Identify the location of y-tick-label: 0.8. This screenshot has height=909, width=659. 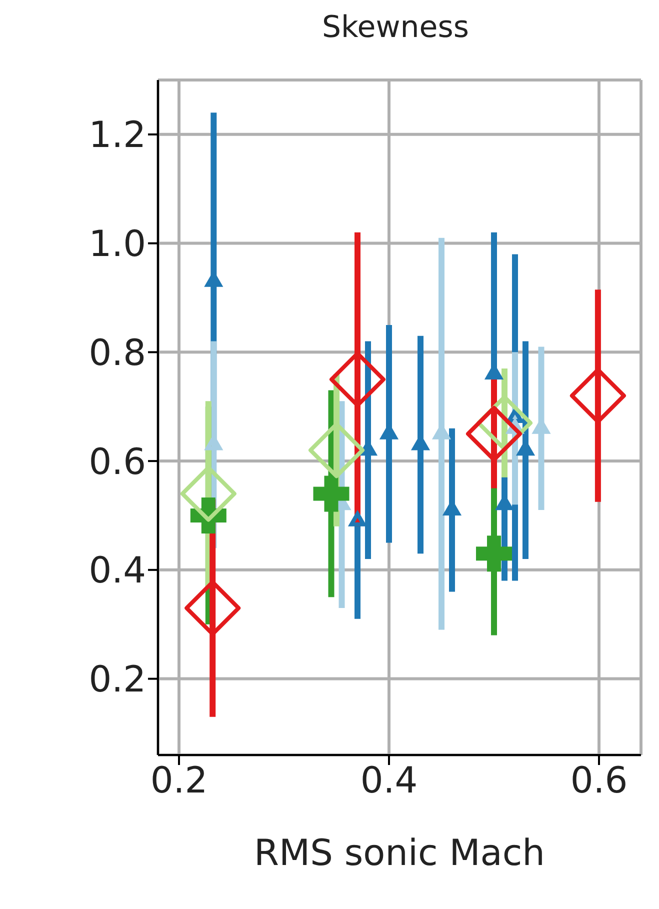
(117, 353).